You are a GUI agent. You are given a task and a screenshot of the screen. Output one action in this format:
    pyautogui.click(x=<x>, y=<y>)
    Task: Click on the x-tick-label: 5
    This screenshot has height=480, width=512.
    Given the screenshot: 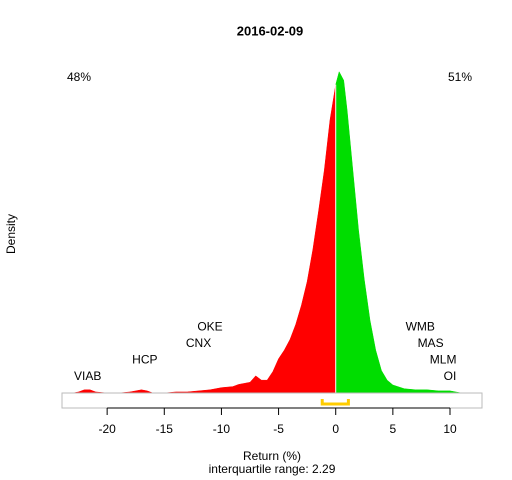 What is the action you would take?
    pyautogui.click(x=393, y=429)
    